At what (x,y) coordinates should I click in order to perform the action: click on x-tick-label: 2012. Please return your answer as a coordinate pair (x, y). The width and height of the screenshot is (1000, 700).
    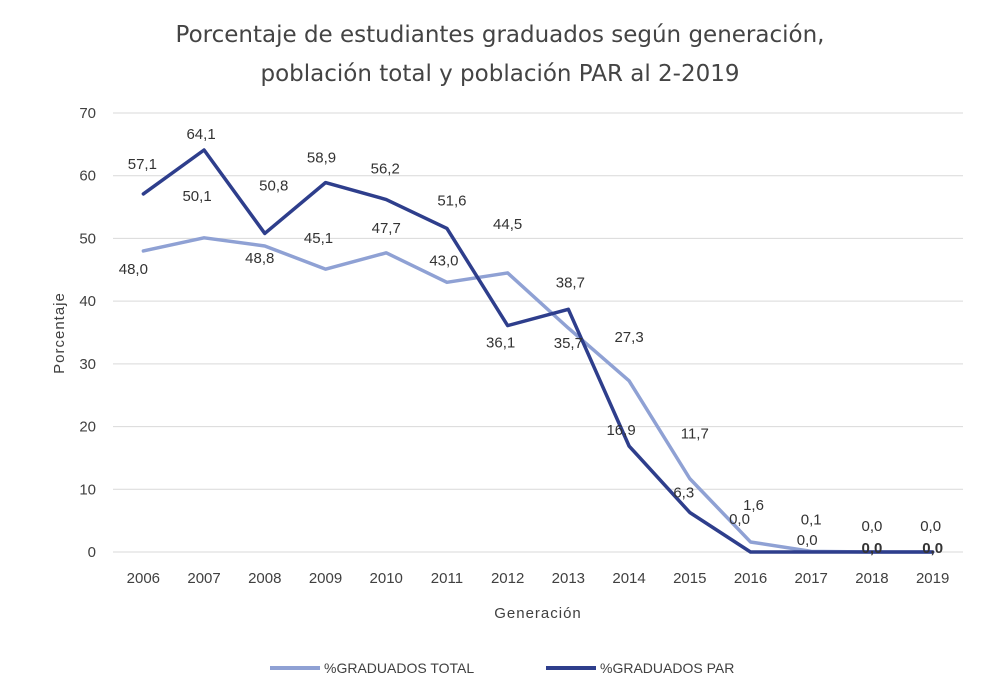
    Looking at the image, I should click on (507, 578).